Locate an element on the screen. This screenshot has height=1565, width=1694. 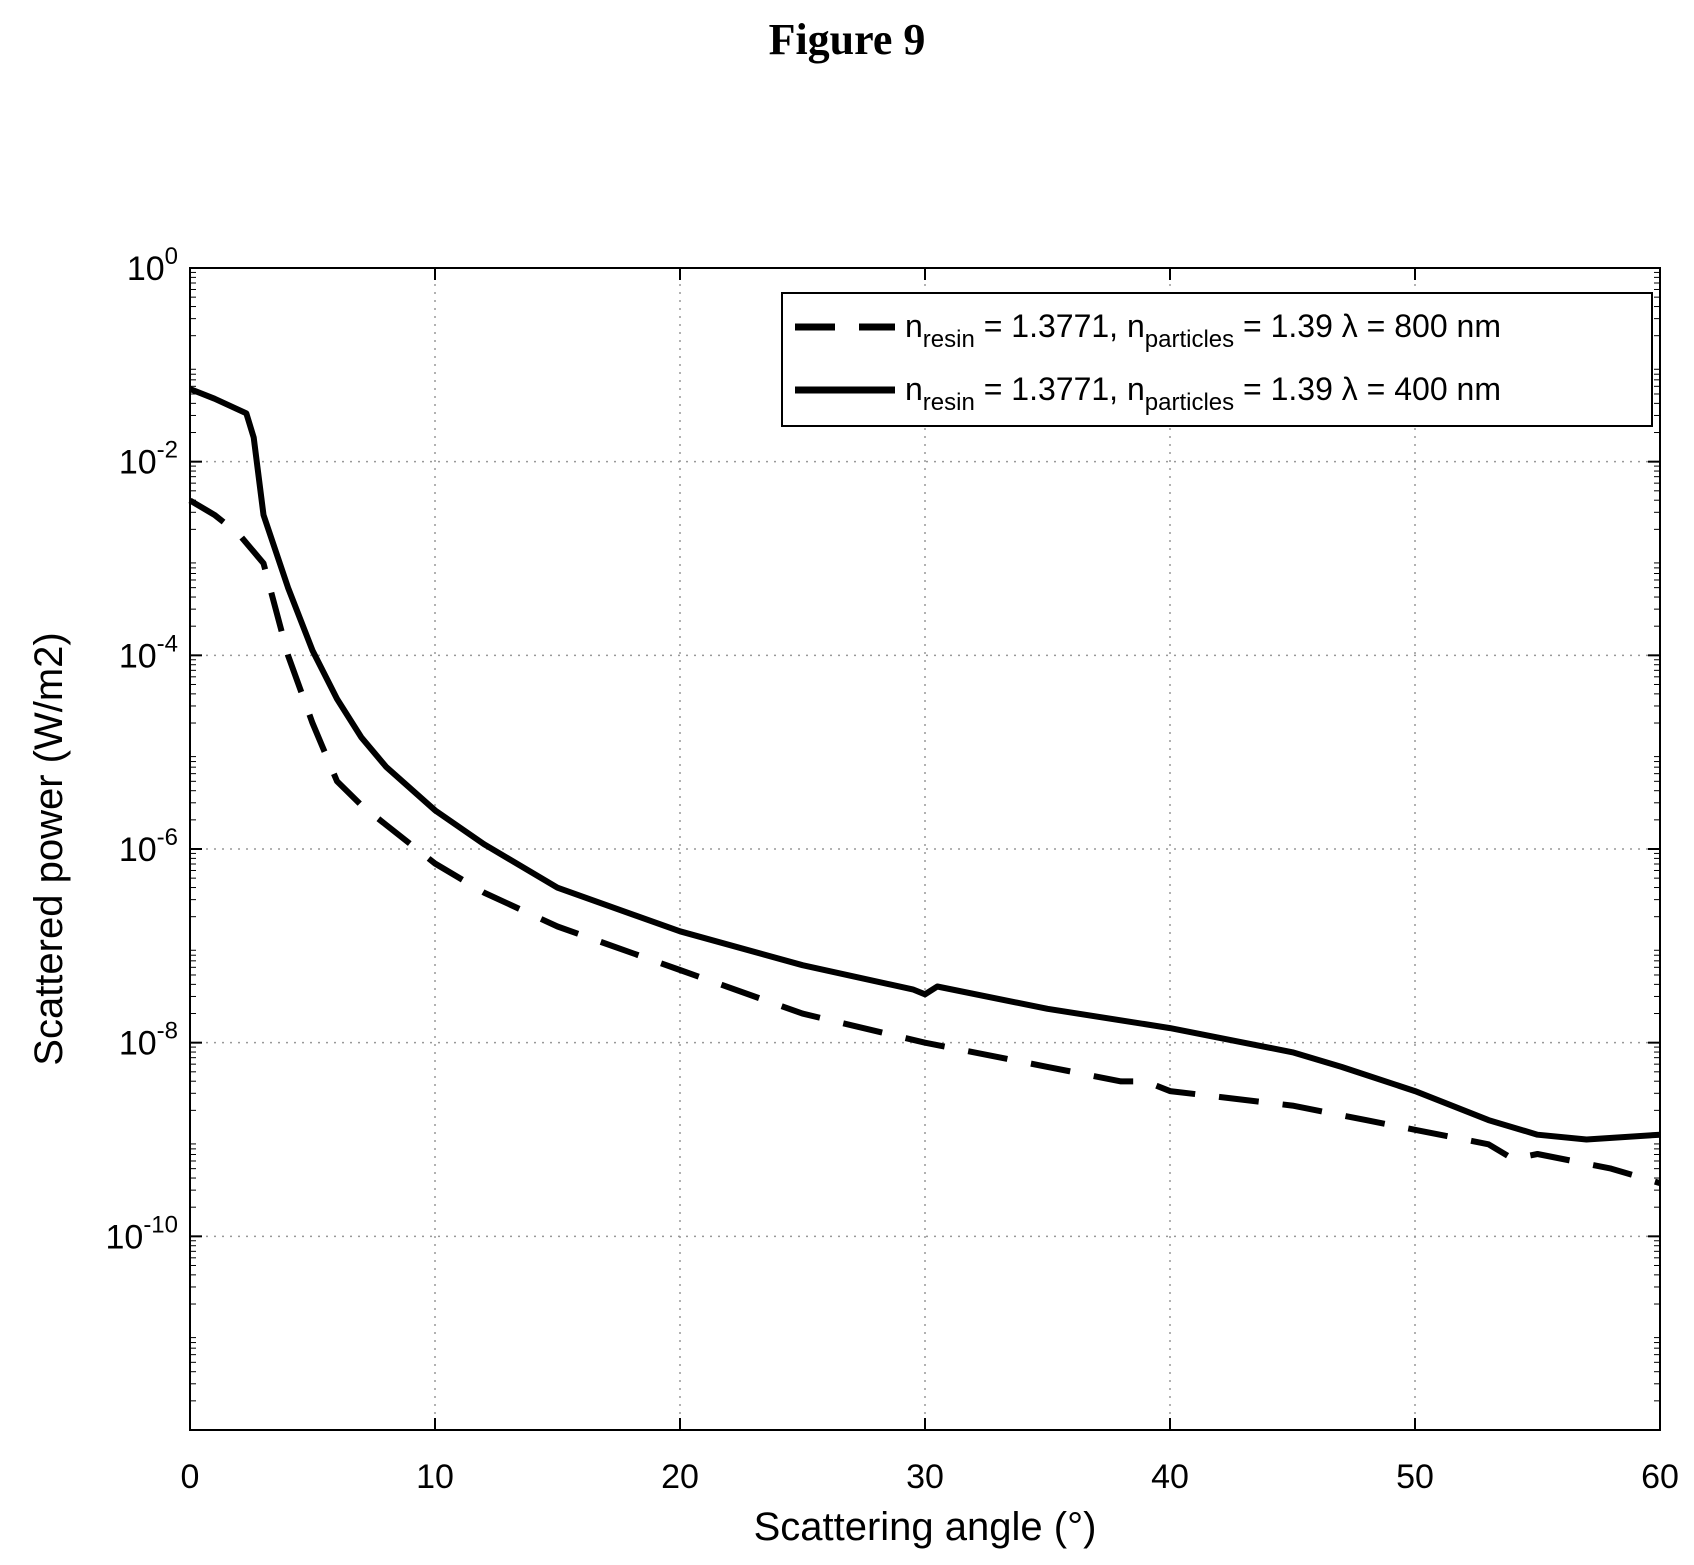
x-tick-label: 10 is located at coordinates (435, 1477).